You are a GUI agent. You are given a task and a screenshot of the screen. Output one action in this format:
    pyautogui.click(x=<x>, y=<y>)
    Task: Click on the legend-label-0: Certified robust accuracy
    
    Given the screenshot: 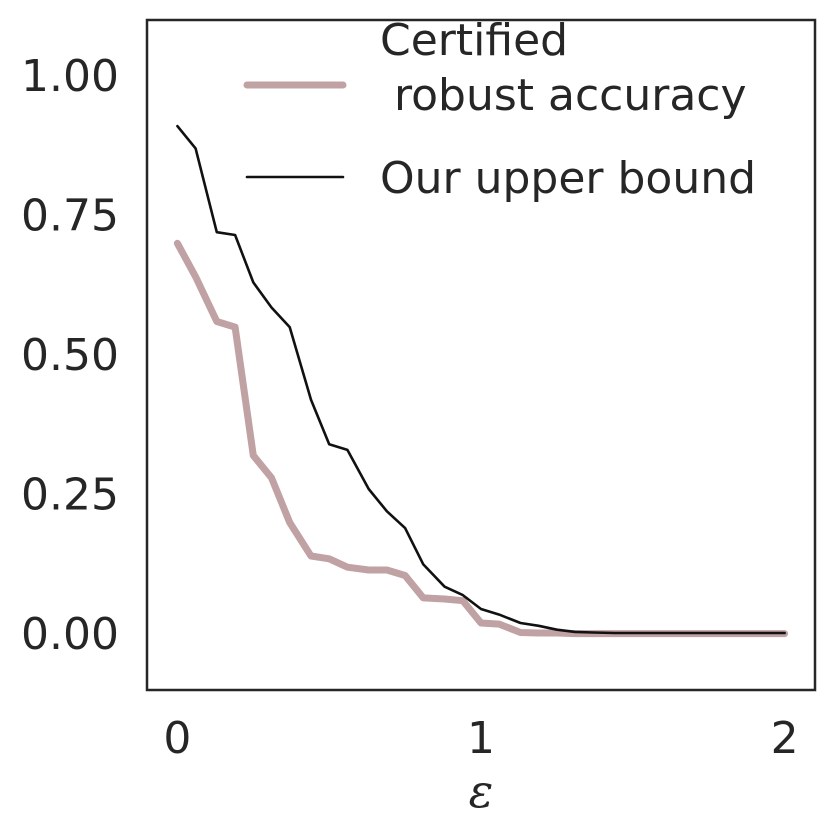 What is the action you would take?
    pyautogui.click(x=563, y=68)
    